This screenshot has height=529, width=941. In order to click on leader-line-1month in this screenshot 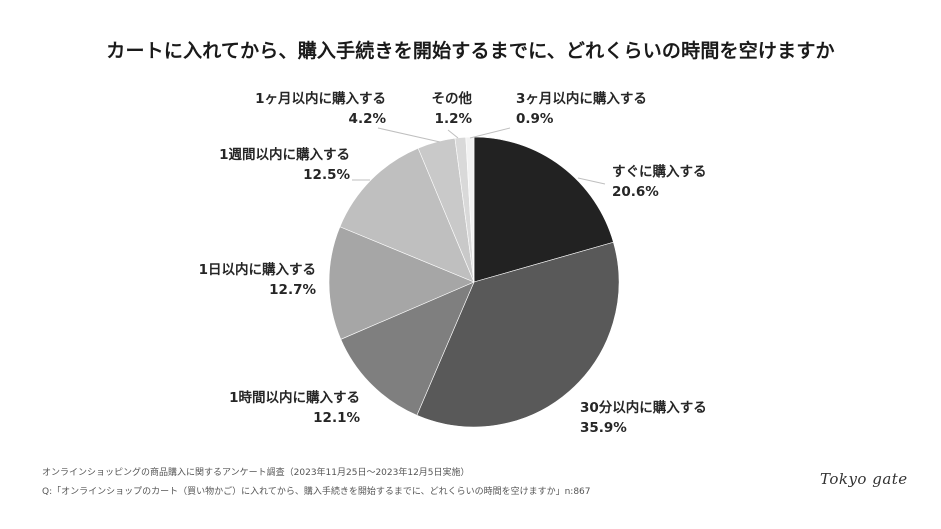, I will do `click(409, 135)`.